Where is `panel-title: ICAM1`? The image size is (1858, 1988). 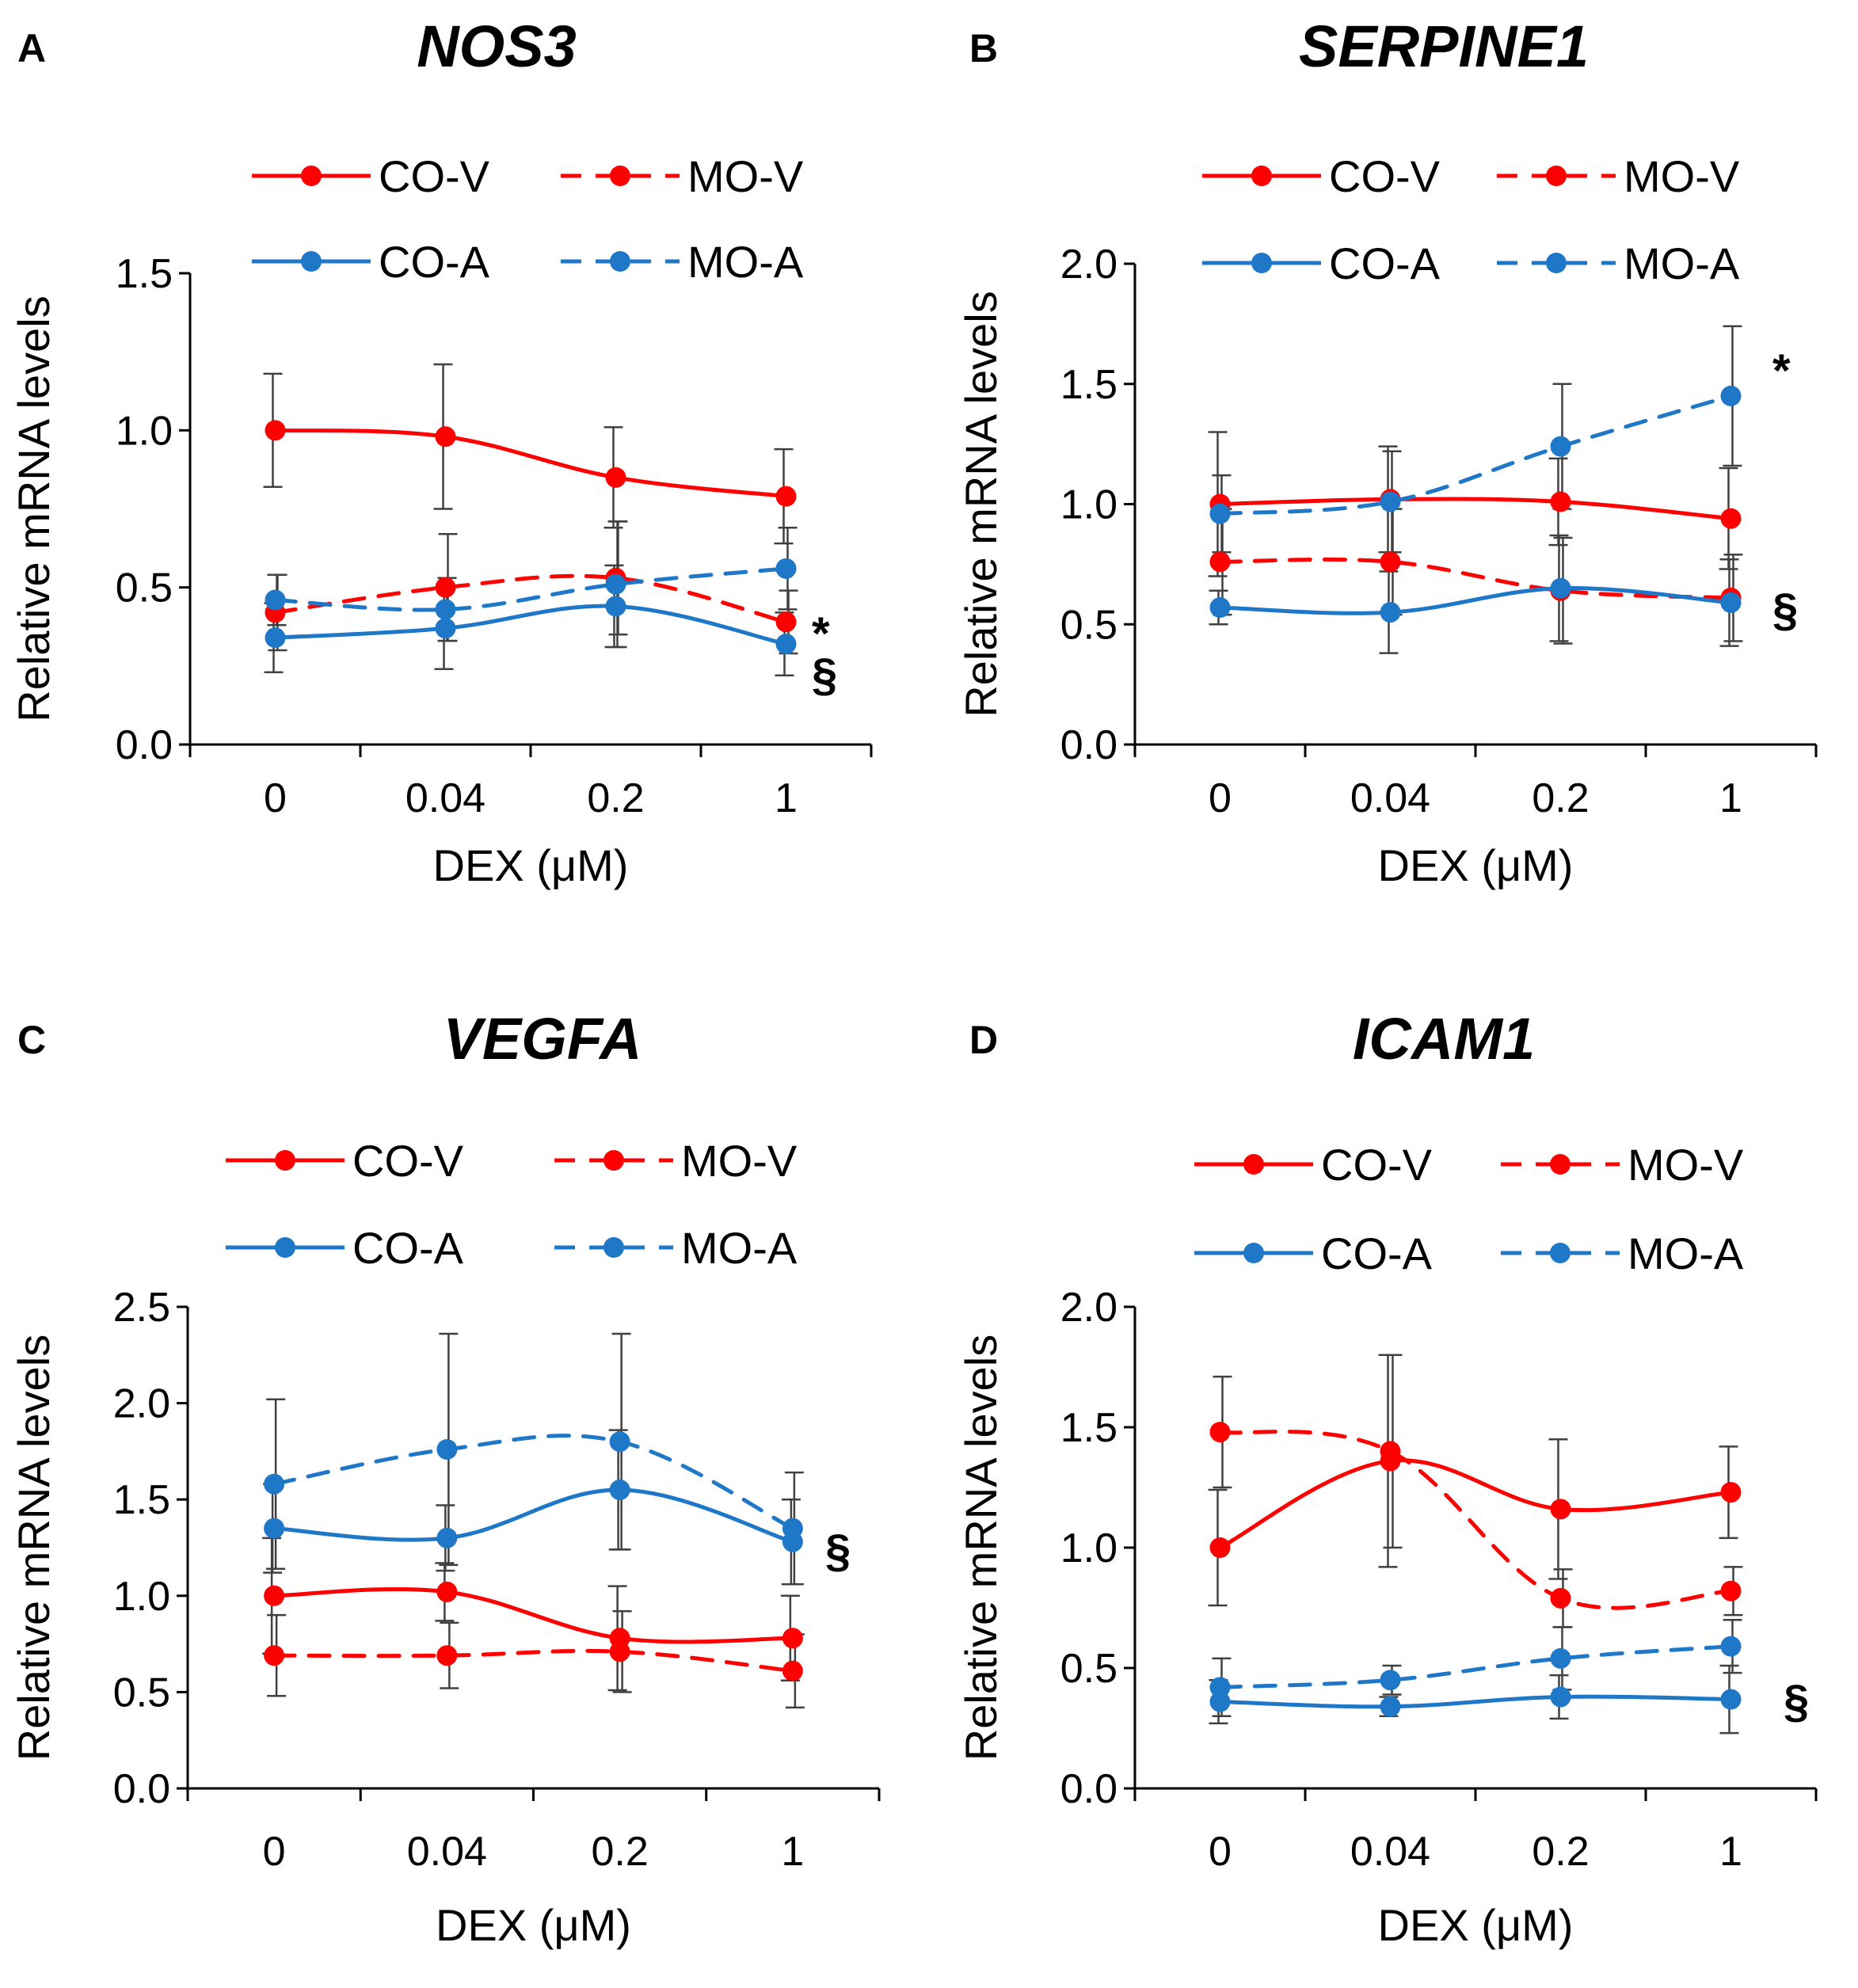
panel-title: ICAM1 is located at coordinates (1444, 1039).